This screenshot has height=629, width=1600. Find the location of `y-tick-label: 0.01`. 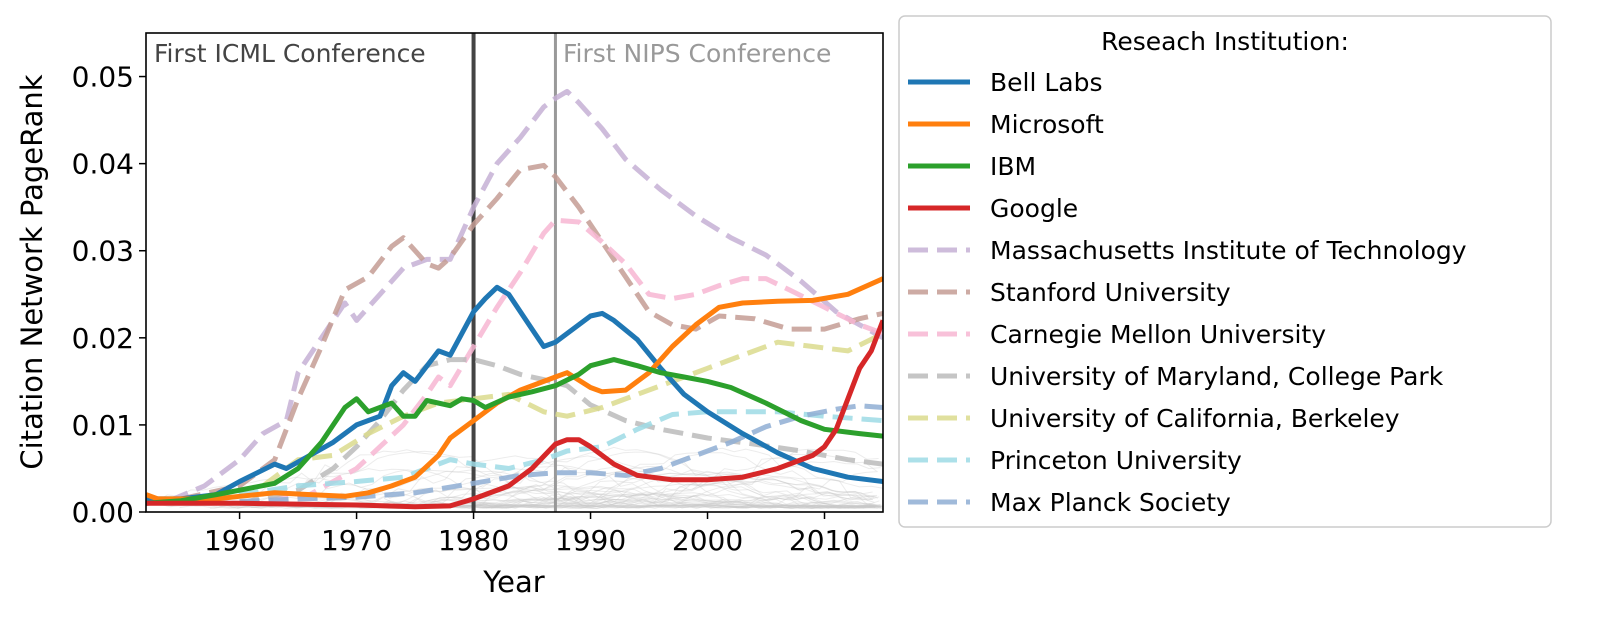

y-tick-label: 0.01 is located at coordinates (103, 425).